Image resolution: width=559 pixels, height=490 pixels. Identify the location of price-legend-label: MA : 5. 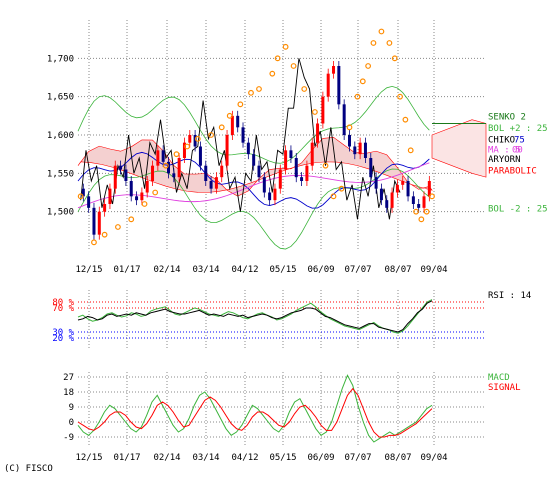
(504, 151).